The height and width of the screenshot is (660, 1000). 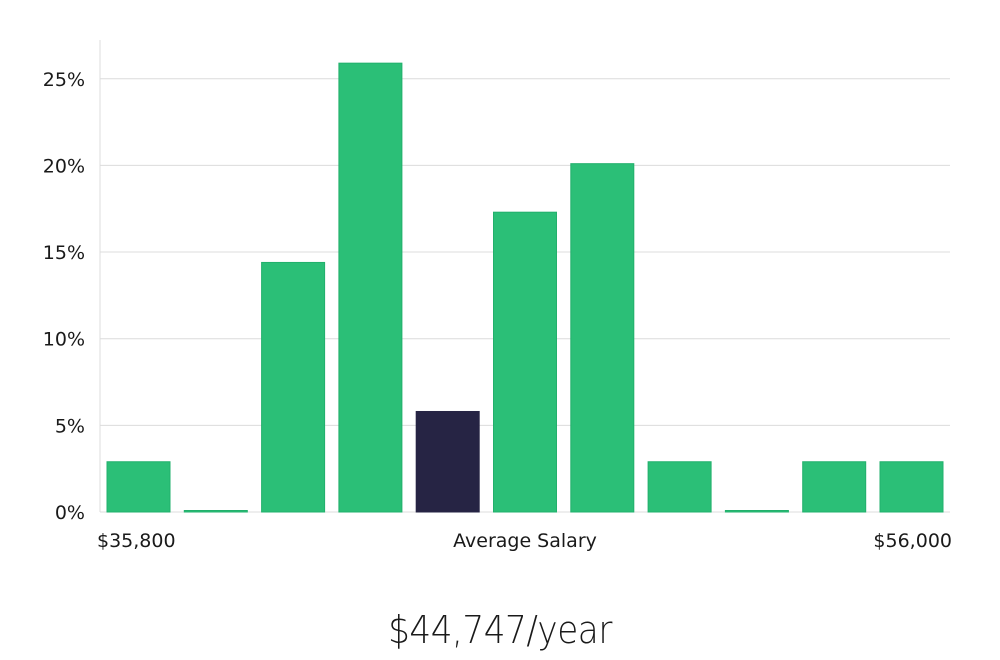 I want to click on y-tick-label: 20%, so click(x=64, y=166).